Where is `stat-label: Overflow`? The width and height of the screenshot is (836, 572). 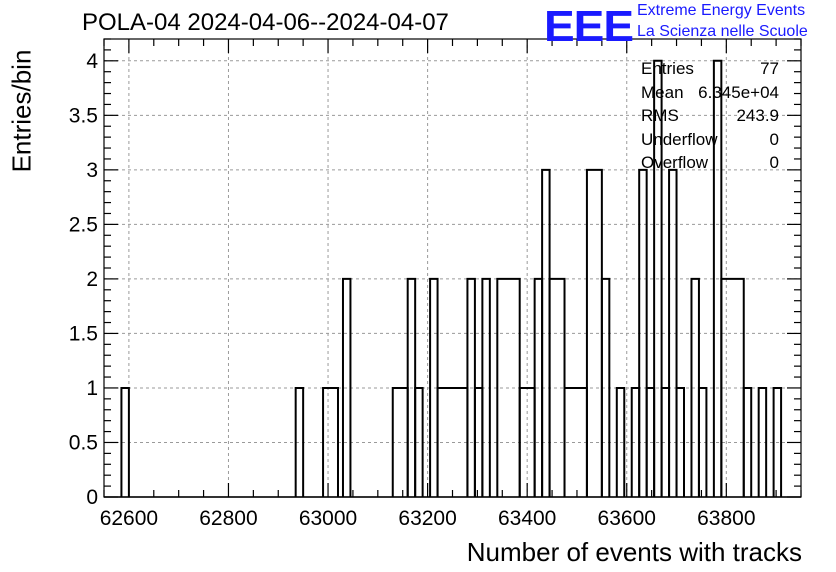 stat-label: Overflow is located at coordinates (675, 162).